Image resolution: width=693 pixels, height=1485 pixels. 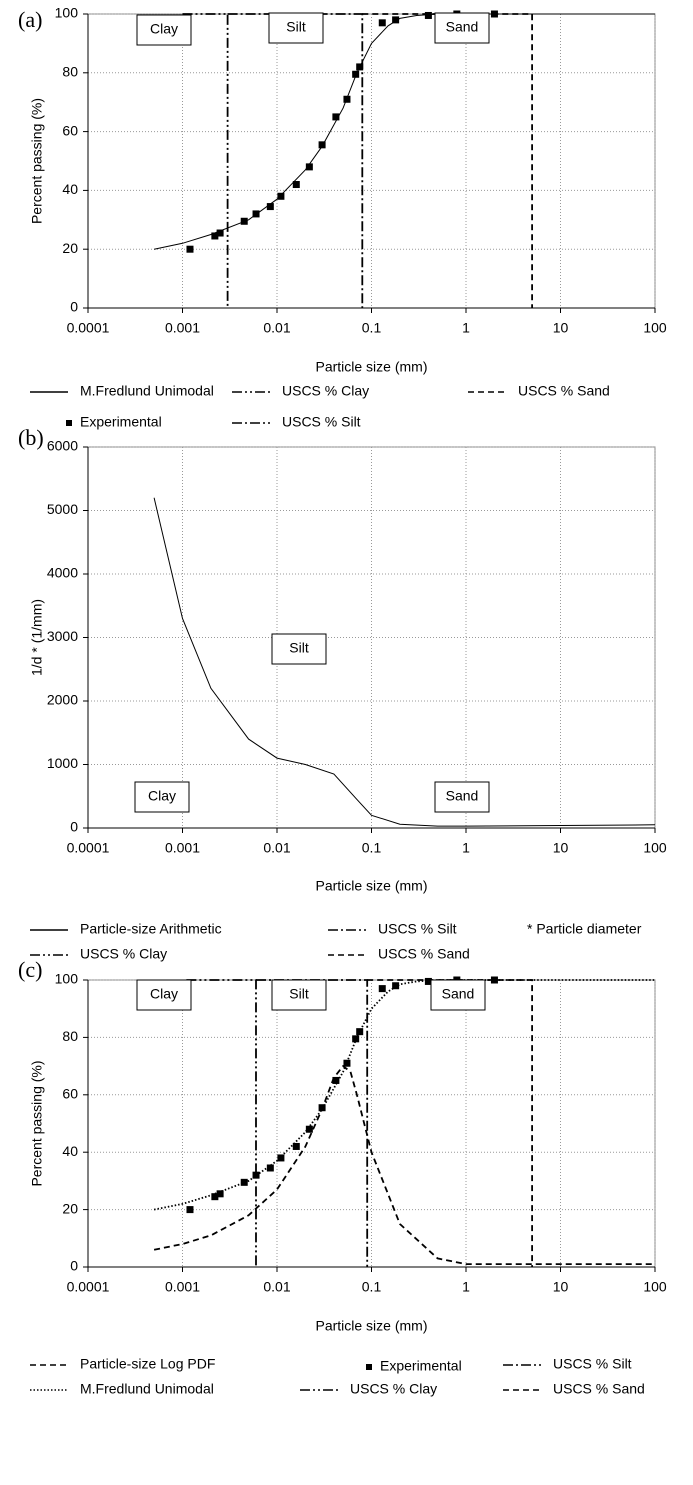 I want to click on y-tick-label: 3000, so click(x=62, y=636).